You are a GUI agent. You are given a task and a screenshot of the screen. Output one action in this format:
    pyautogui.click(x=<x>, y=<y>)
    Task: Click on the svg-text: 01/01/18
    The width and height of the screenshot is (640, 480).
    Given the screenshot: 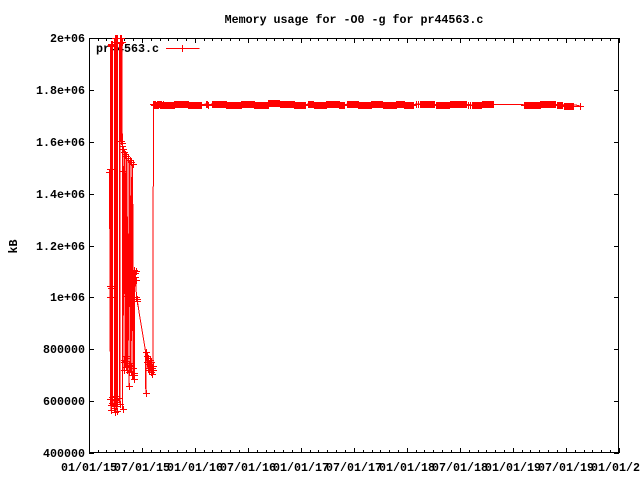 What is the action you would take?
    pyautogui.click(x=407, y=468)
    